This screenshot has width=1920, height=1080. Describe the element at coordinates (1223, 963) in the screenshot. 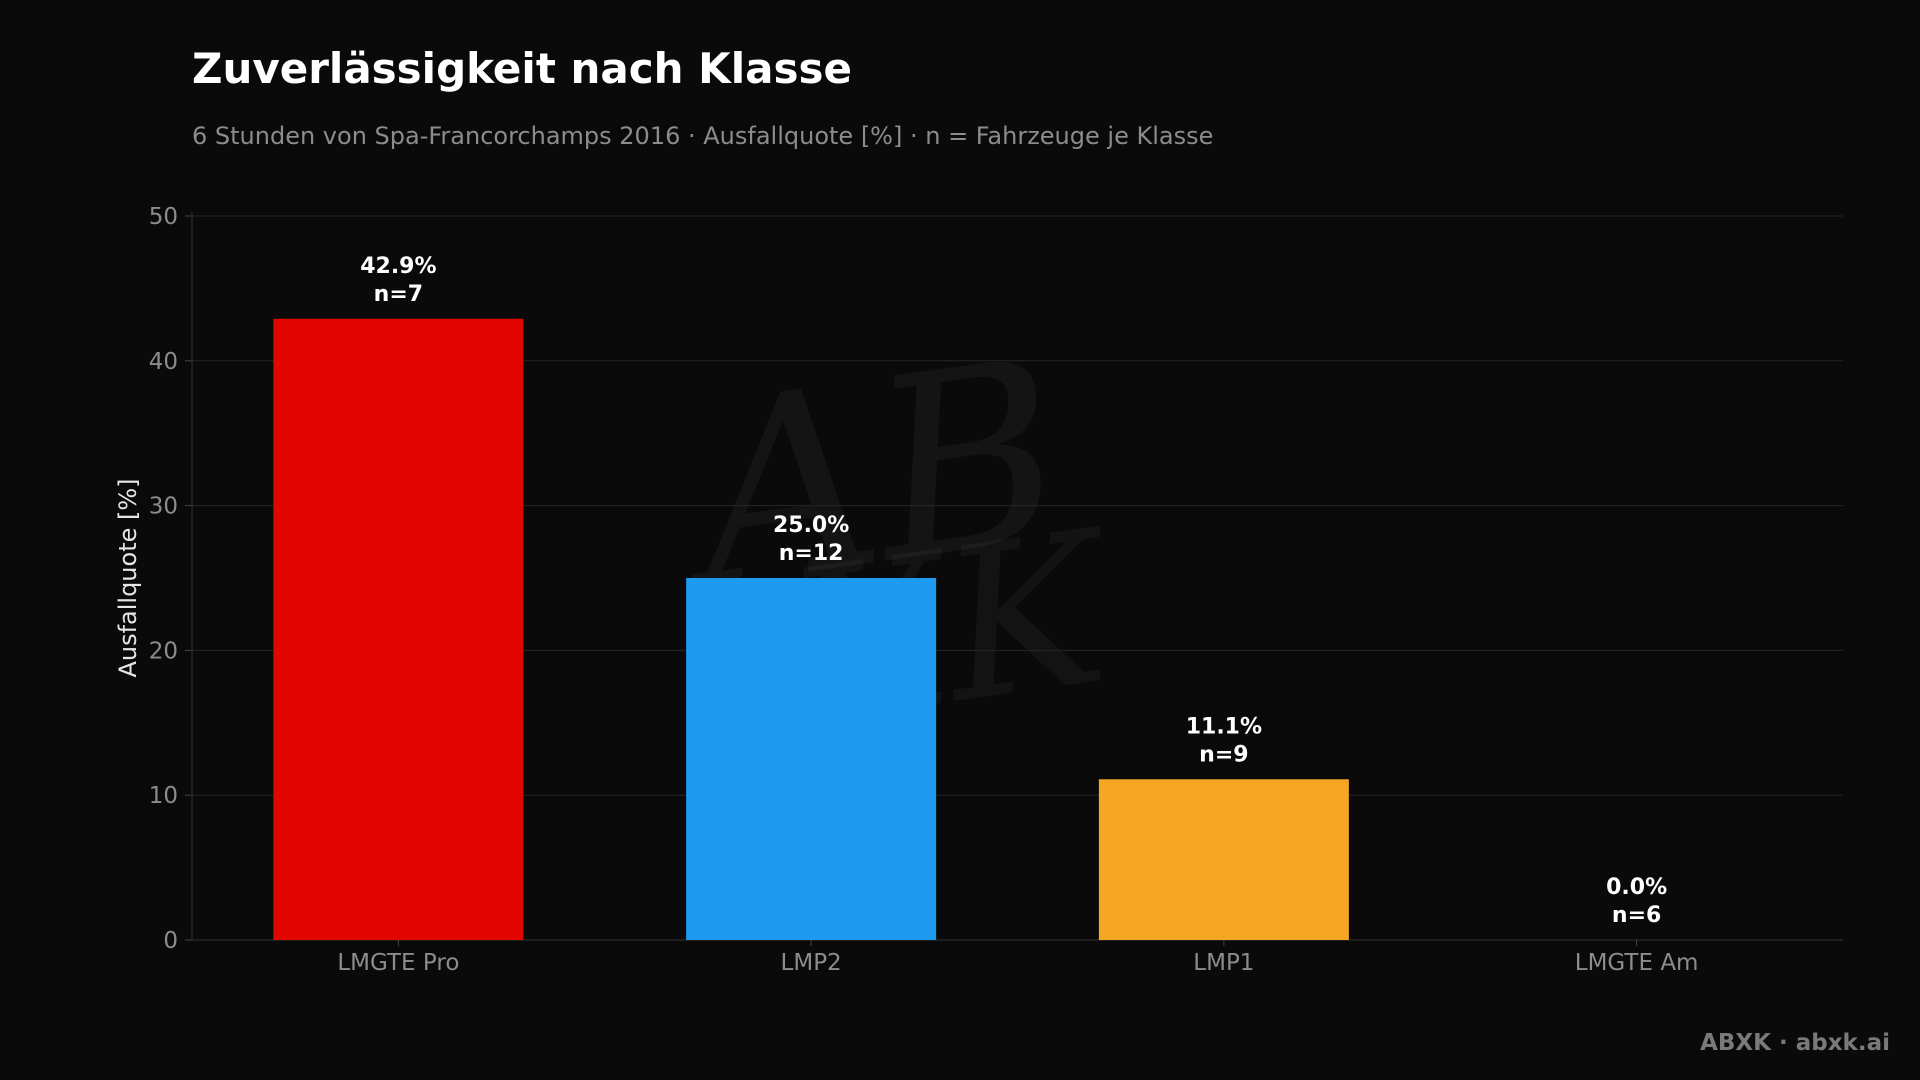

I see `x-tick-label: LMP1` at that location.